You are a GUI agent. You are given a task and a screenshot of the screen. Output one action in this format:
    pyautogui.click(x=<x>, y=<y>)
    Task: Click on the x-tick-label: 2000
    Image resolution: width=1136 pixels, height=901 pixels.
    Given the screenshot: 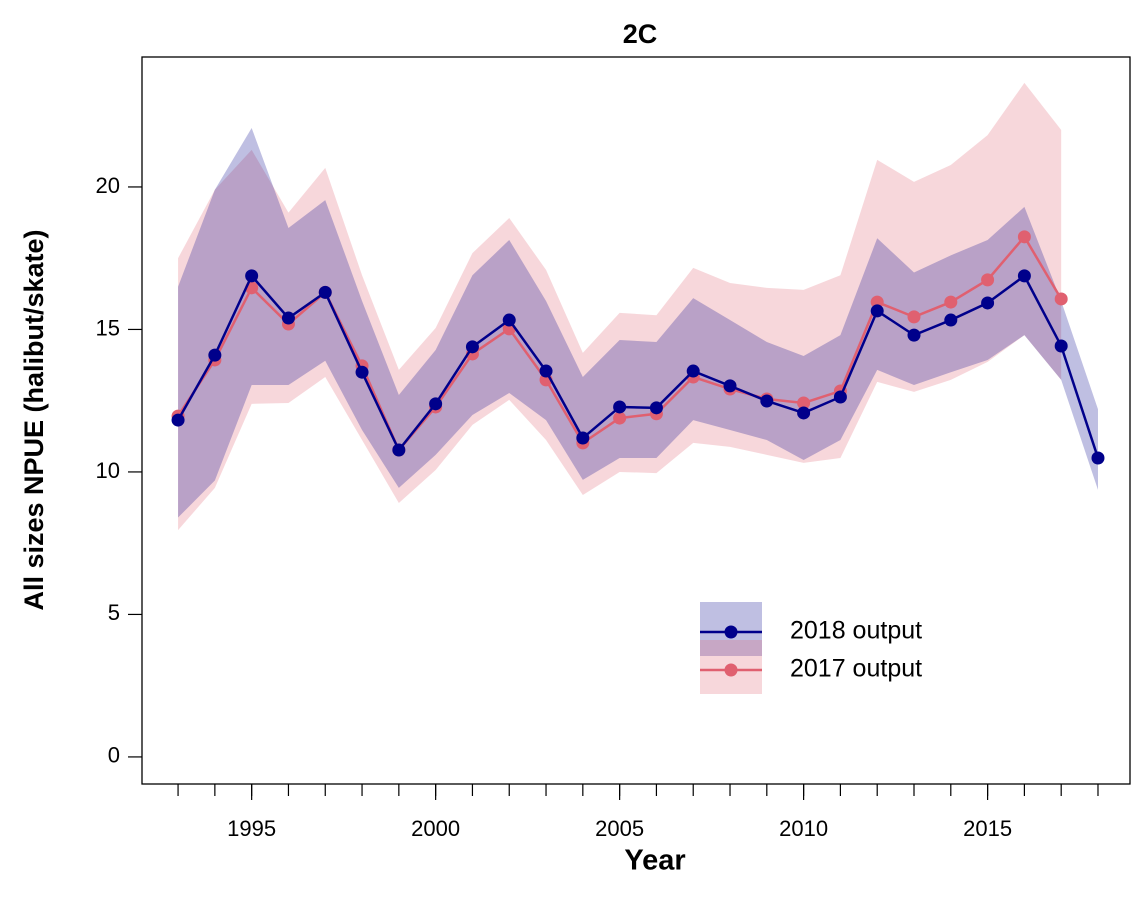 What is the action you would take?
    pyautogui.click(x=435, y=828)
    